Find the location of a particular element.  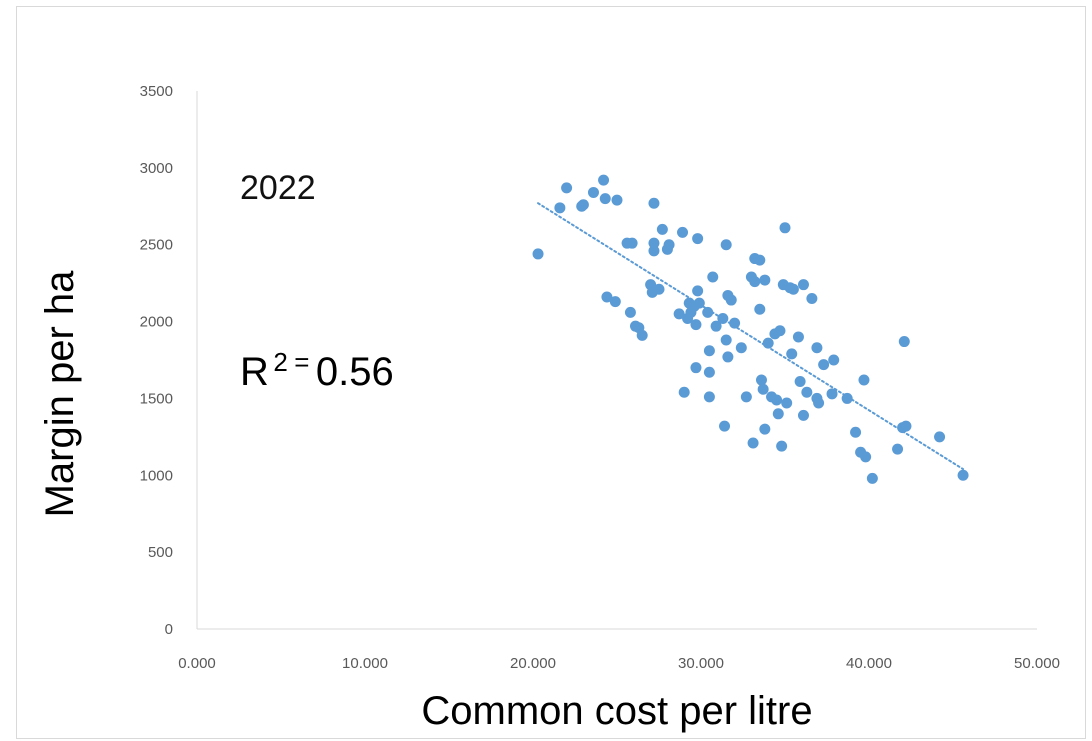

x-tick-label: 50.000 is located at coordinates (1037, 663).